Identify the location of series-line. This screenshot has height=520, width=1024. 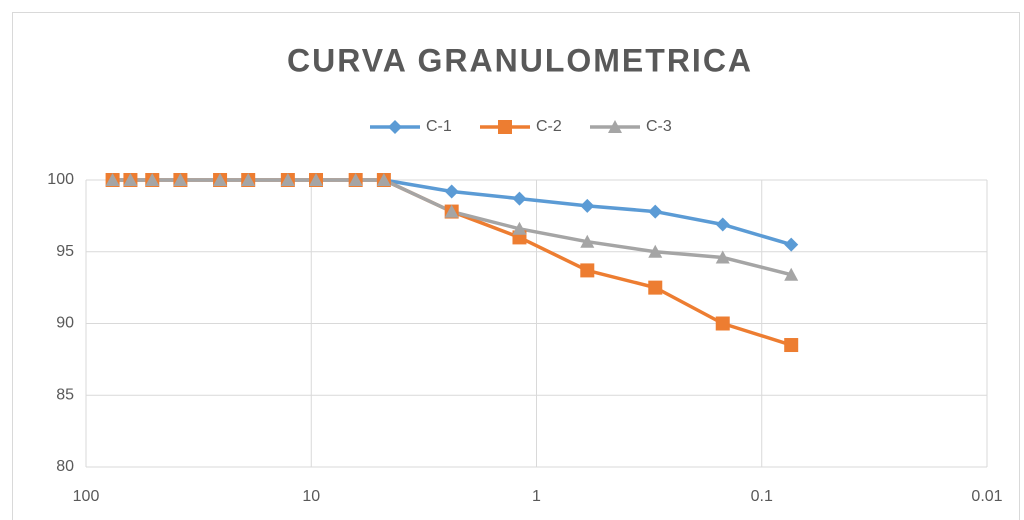
(452, 227).